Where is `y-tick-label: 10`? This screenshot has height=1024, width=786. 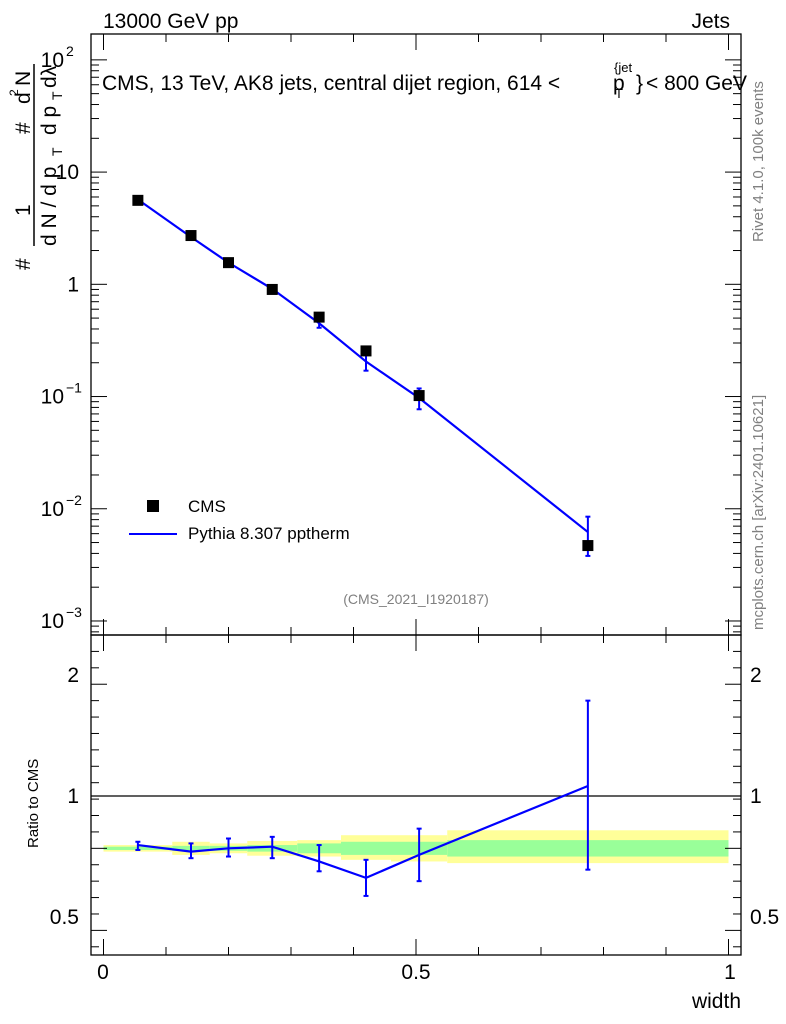
y-tick-label: 10 is located at coordinates (67, 172).